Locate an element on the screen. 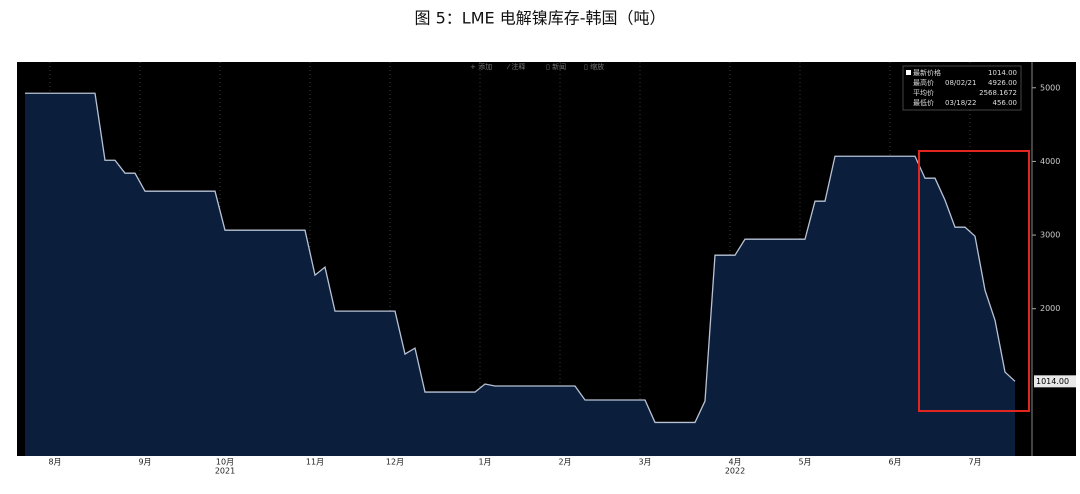 This screenshot has width=1080, height=494. last-value-label: 1014.00 is located at coordinates (1052, 381).